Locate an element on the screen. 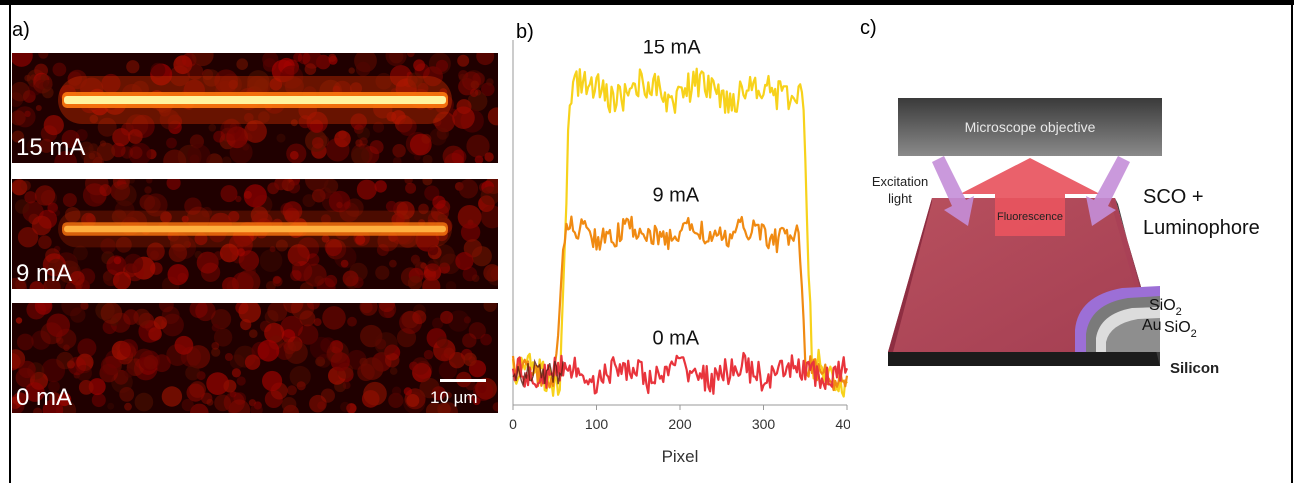 Image resolution: width=1294 pixels, height=483 pixels. micrograph-0ma: 0 mA is located at coordinates (255, 358).